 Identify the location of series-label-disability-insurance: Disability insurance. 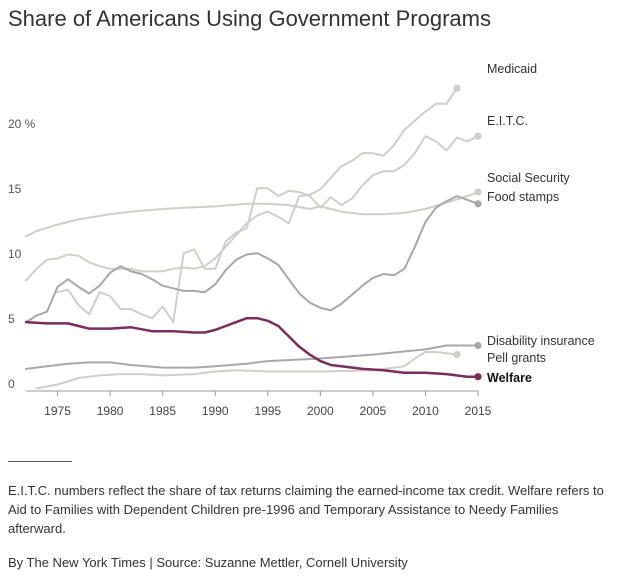
(541, 341).